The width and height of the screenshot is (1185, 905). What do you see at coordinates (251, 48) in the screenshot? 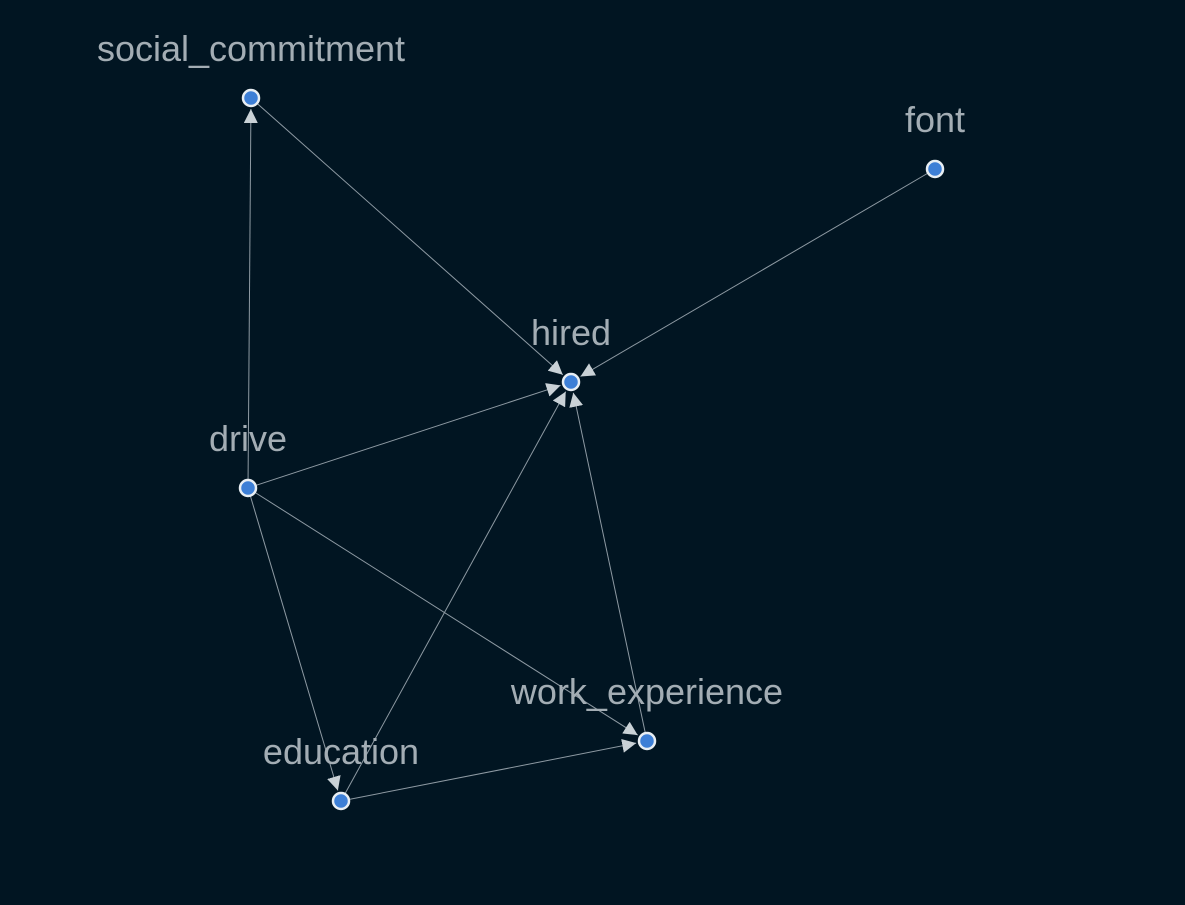
I see `node-label-social_commitment: social_commitment` at bounding box center [251, 48].